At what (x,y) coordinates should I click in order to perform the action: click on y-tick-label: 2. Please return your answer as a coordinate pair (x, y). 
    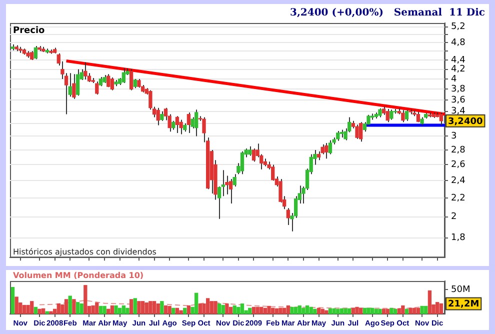
    Looking at the image, I should click on (454, 217).